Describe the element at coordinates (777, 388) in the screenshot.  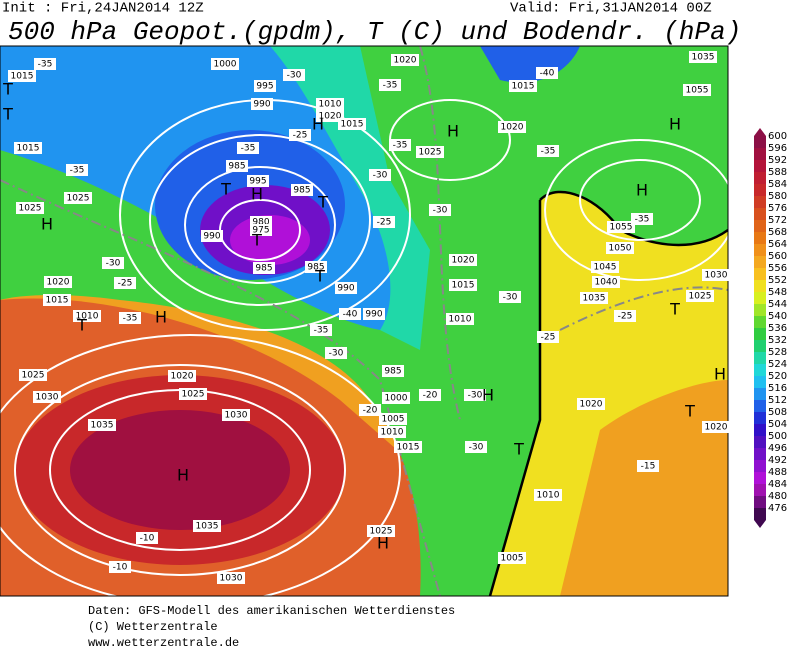
I see `colorbar-label: 516` at that location.